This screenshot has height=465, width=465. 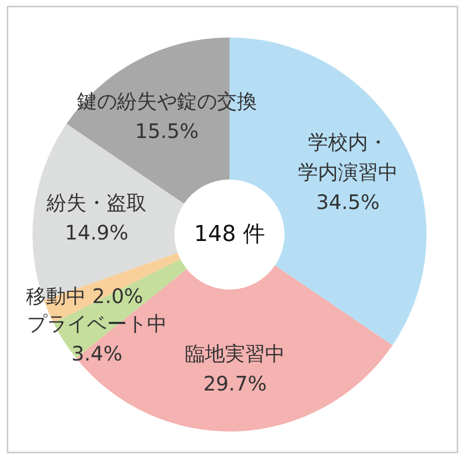 What do you see at coordinates (96, 324) in the screenshot?
I see `slice-label: プライベート中` at bounding box center [96, 324].